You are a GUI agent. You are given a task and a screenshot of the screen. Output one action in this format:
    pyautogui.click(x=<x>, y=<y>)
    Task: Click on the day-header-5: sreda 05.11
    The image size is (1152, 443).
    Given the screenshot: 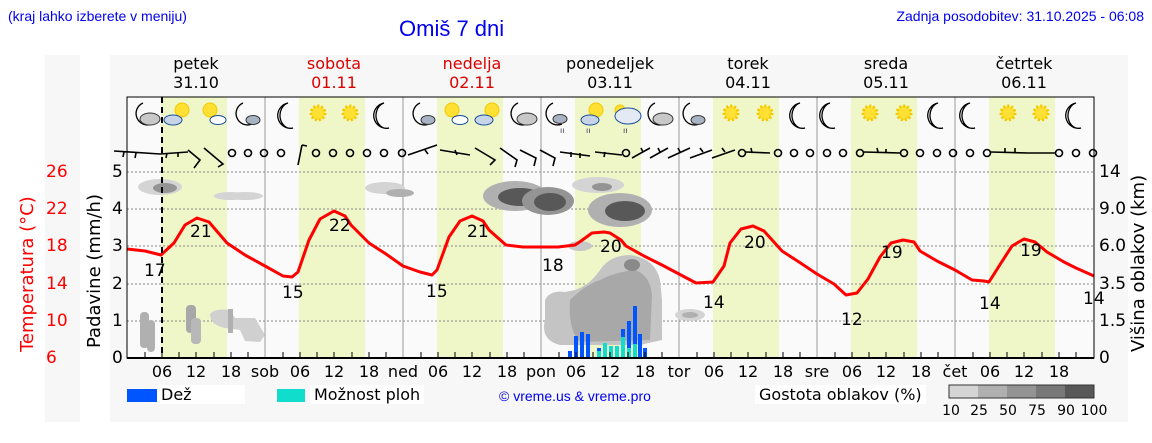 What is the action you would take?
    pyautogui.click(x=886, y=73)
    